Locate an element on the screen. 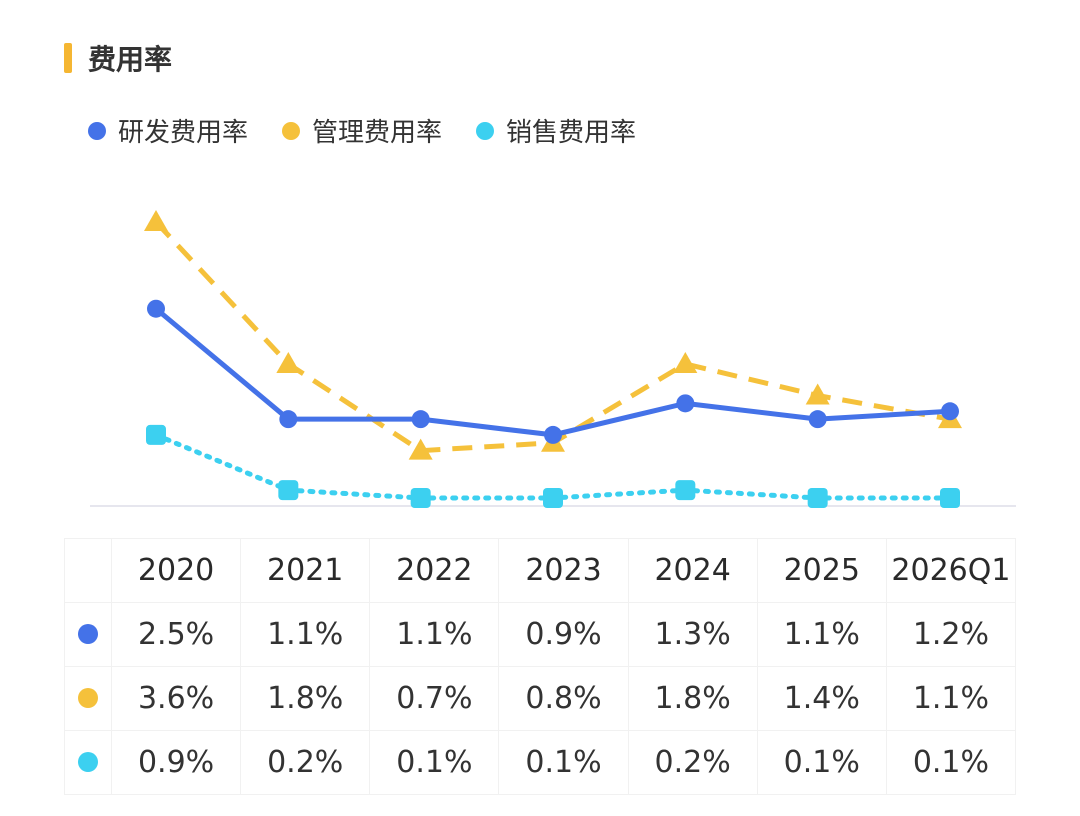  table-row: 3.6% 1.8% 0.7% 0.8% 1.8% 1.4% 1.1% is located at coordinates (540, 698).